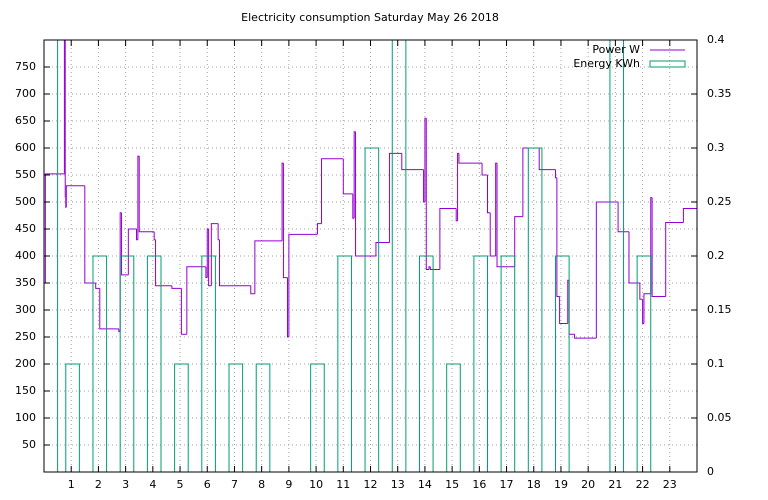 The height and width of the screenshot is (500, 768). I want to click on y-tick-label: 750, so click(25, 66).